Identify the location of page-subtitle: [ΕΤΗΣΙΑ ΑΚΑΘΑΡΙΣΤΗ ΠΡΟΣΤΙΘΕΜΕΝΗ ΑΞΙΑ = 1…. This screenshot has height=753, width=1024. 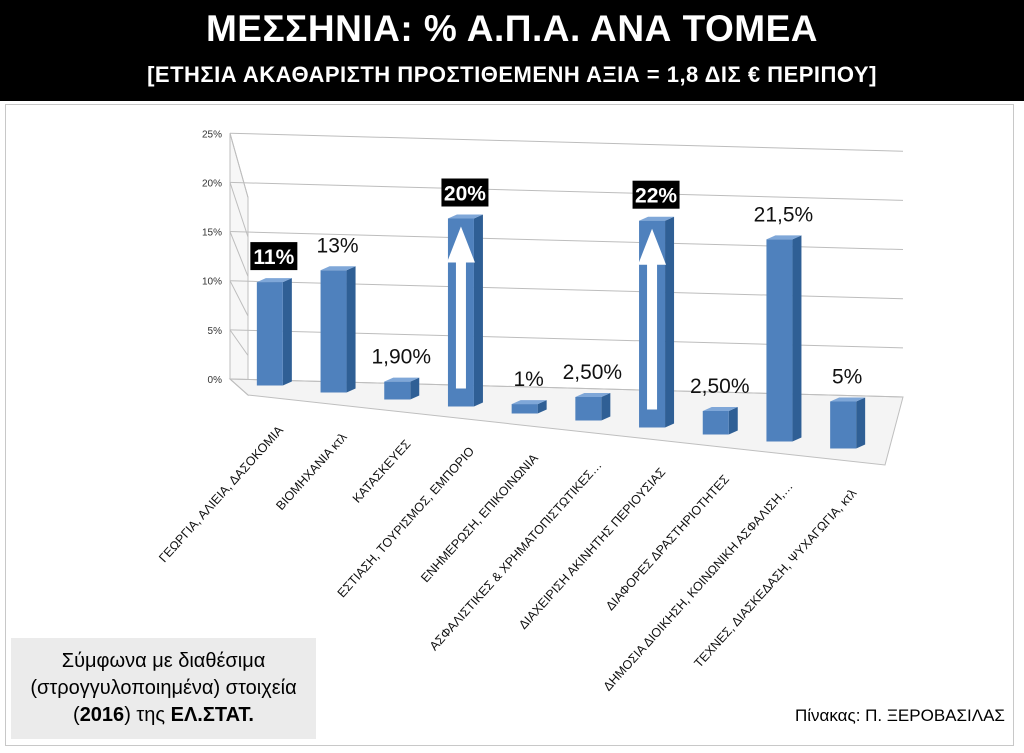
(512, 74).